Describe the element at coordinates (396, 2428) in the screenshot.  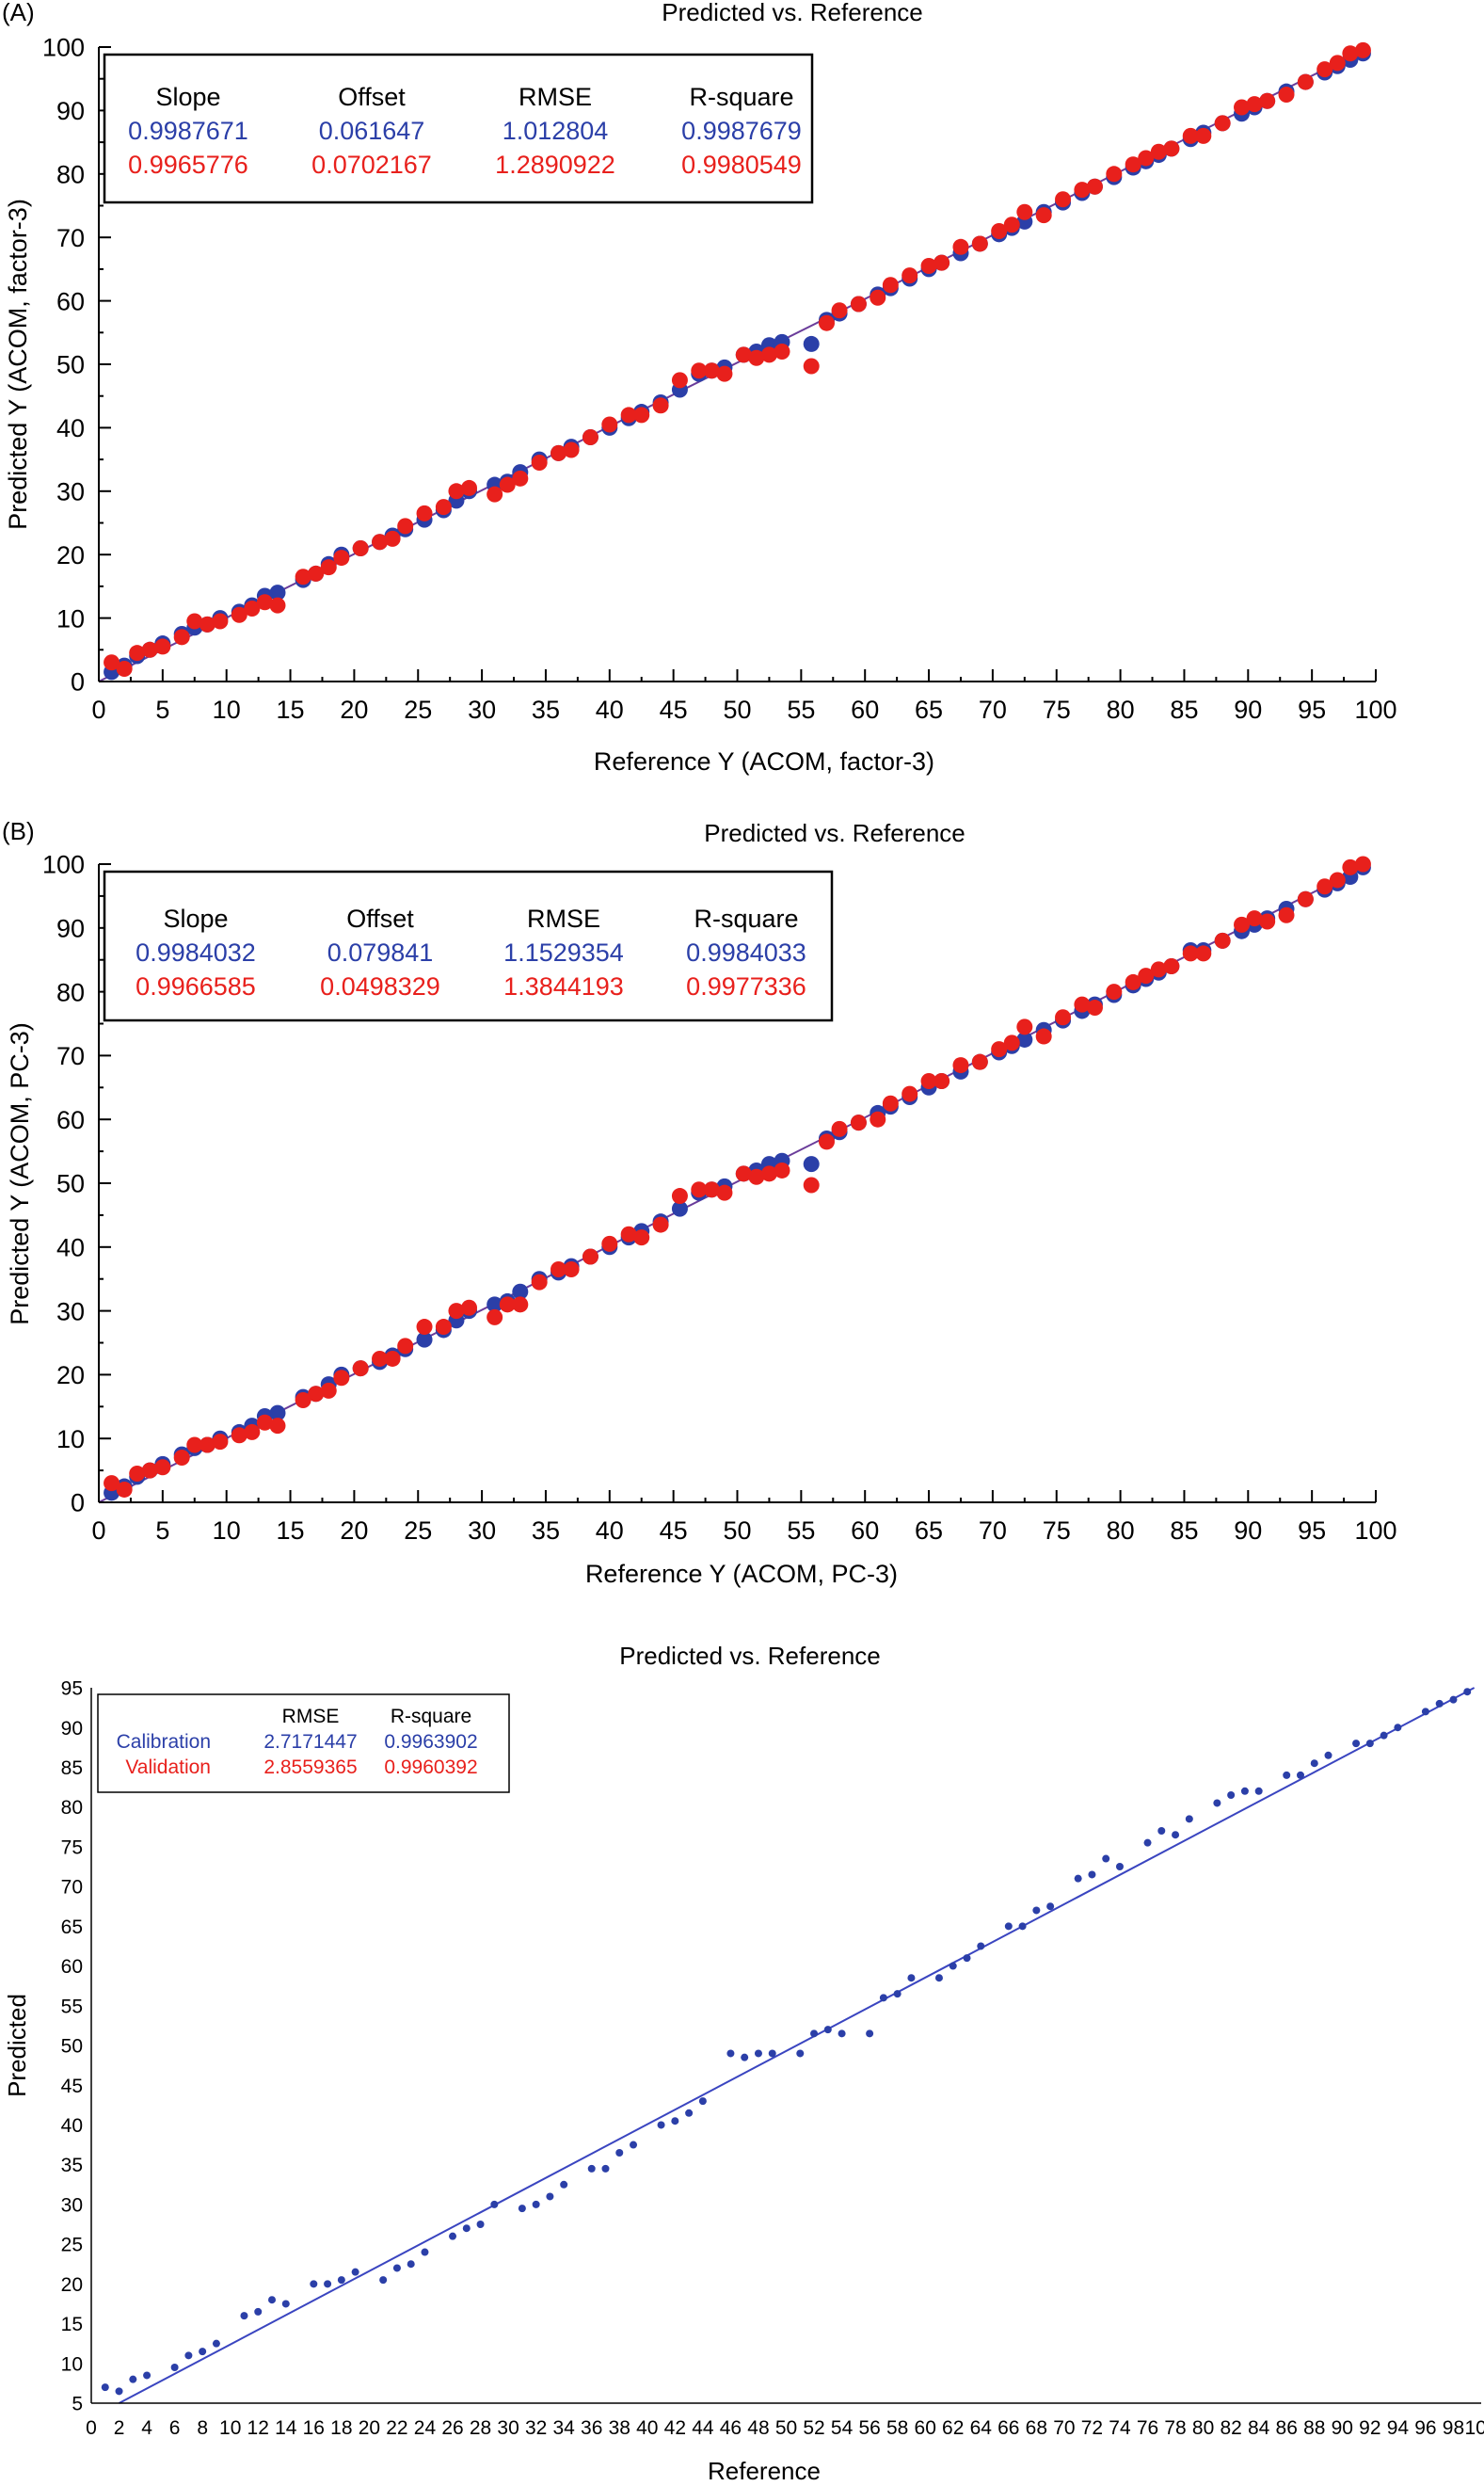
I see `panel-c-x-tick-label: 22` at that location.